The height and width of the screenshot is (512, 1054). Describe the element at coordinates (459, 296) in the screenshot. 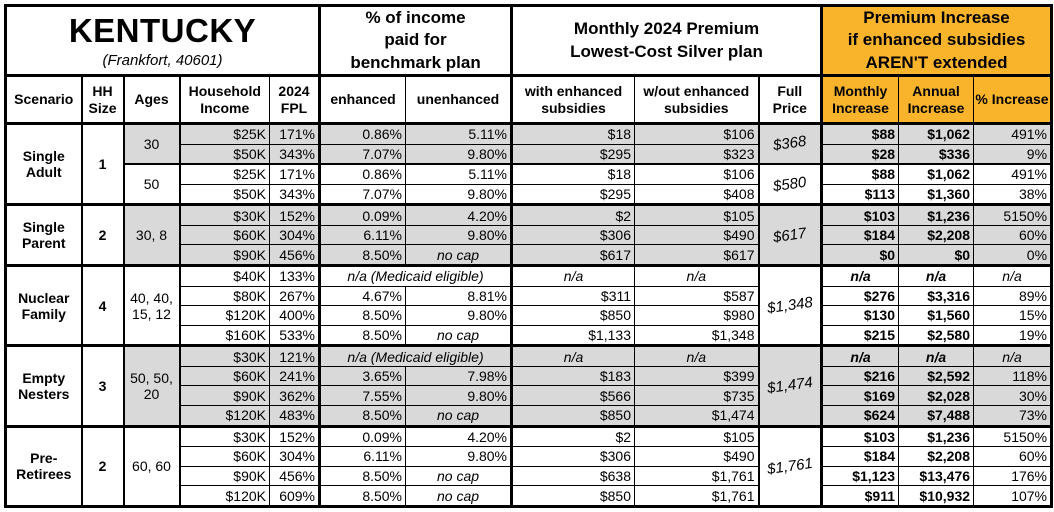

I see `cell-unenhanced-pct: 8.81%` at that location.